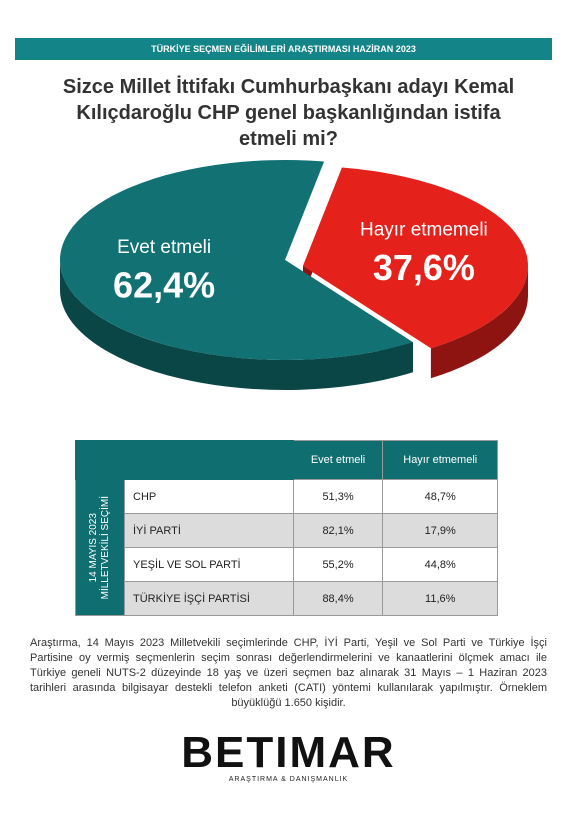 The height and width of the screenshot is (814, 577). I want to click on row-label: YEŞİL VE SOL PARTİ, so click(209, 564).